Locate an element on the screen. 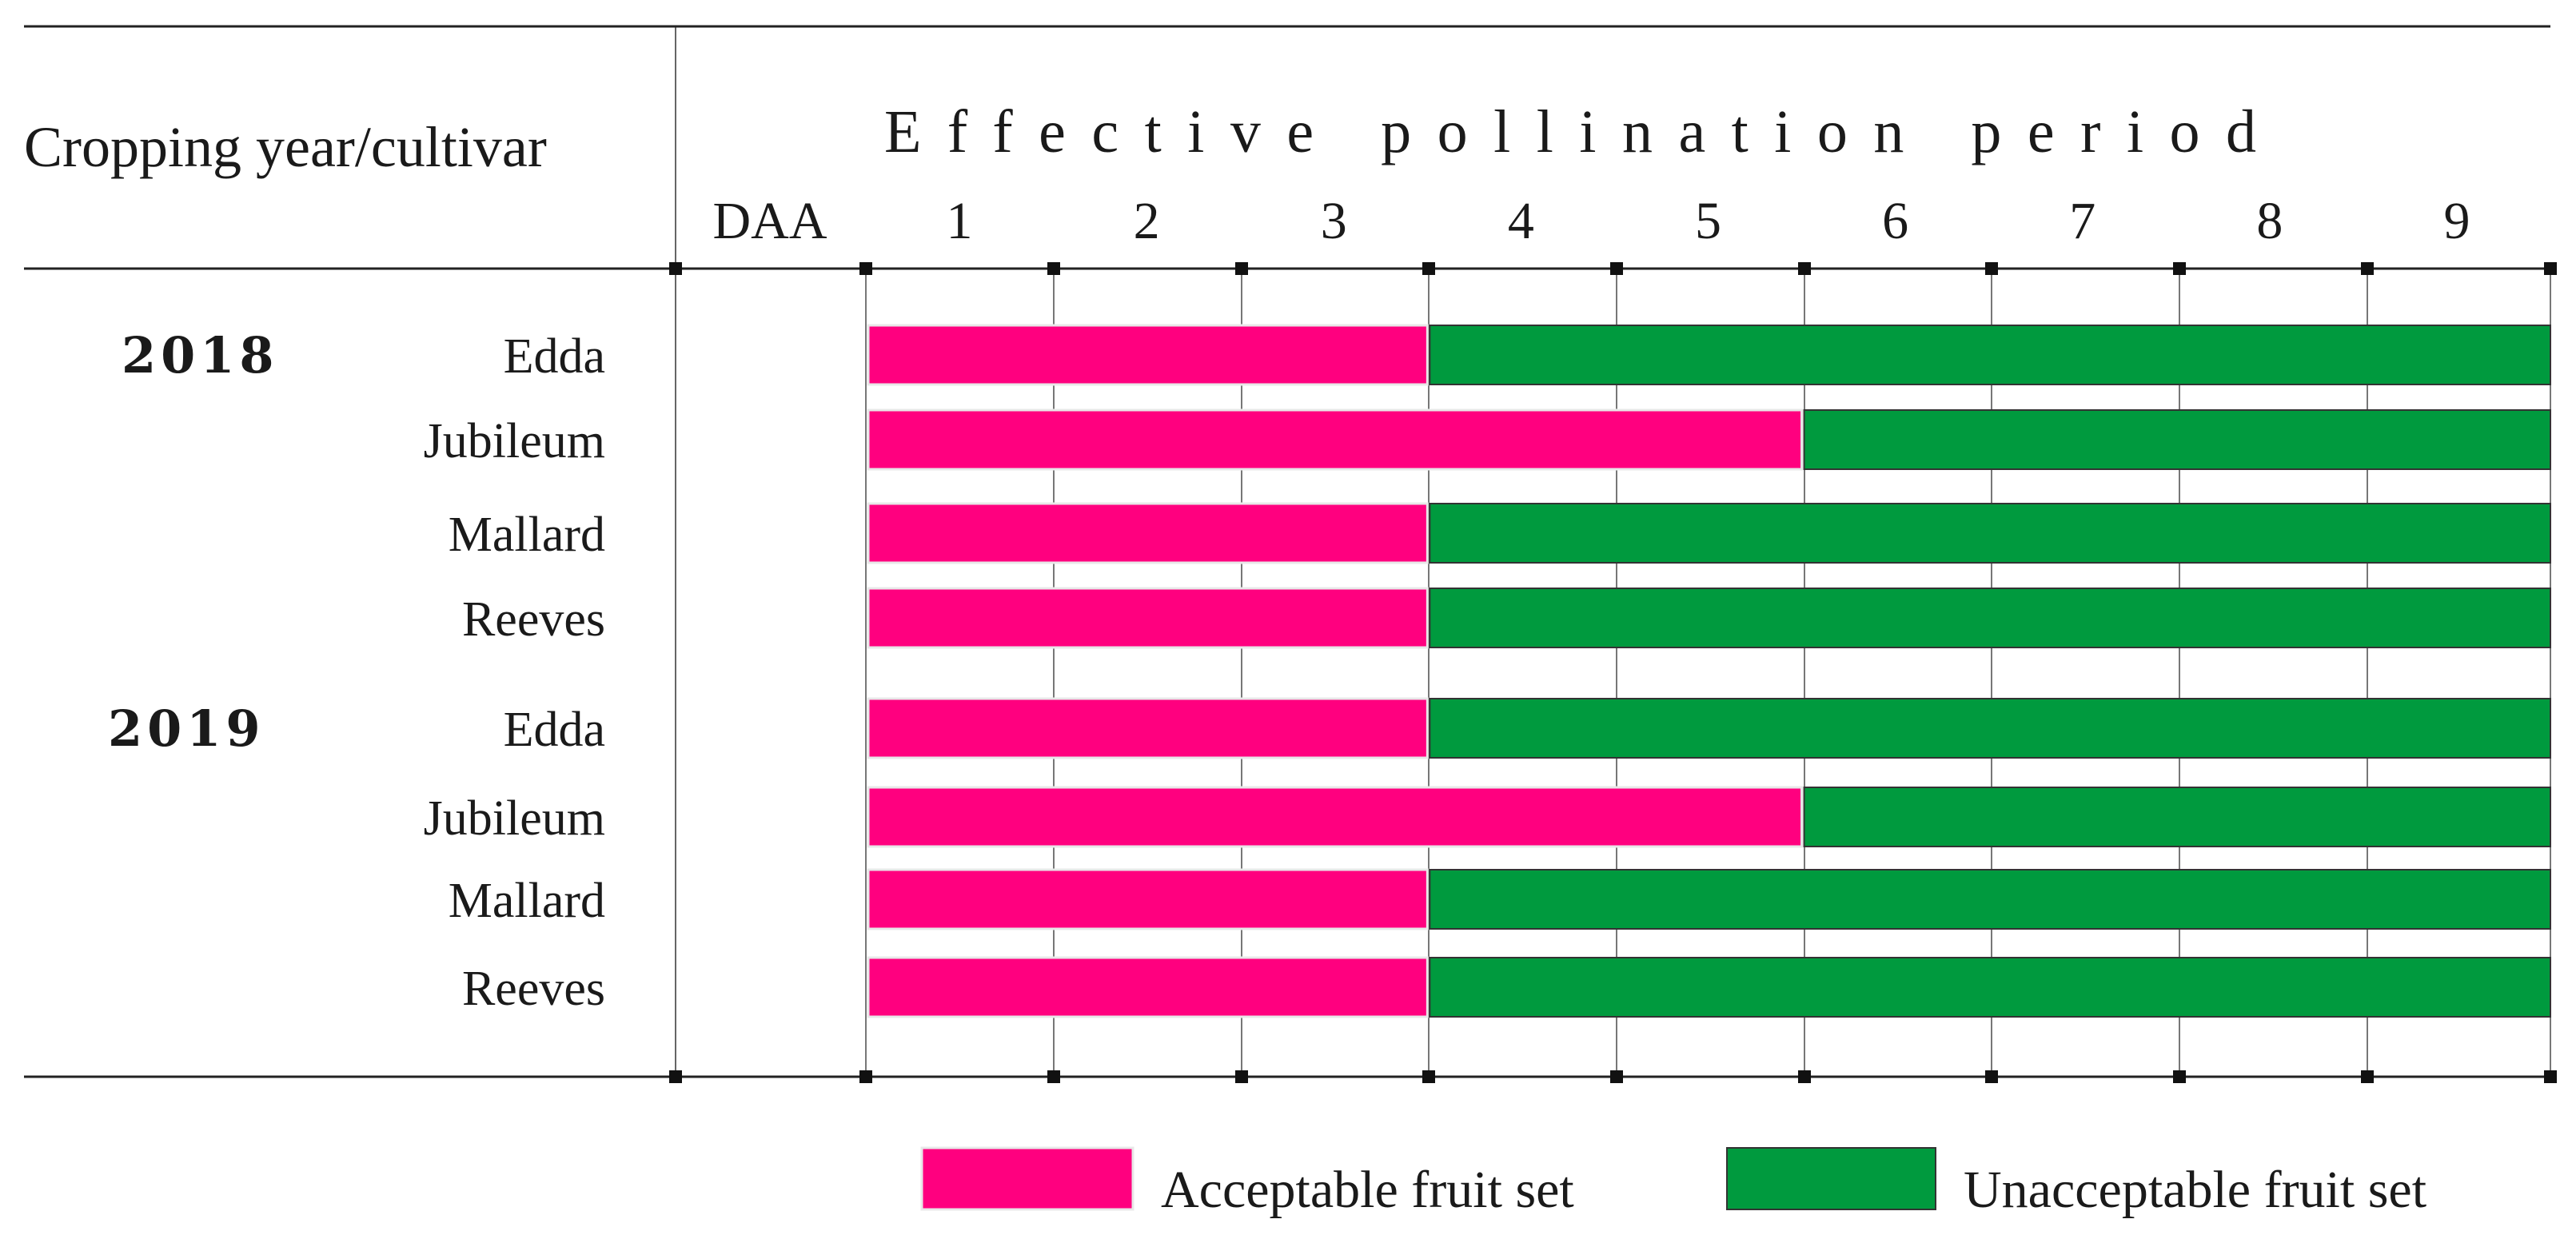  legend-label-unacceptable: Unacceptable fruit set is located at coordinates (2195, 1190).